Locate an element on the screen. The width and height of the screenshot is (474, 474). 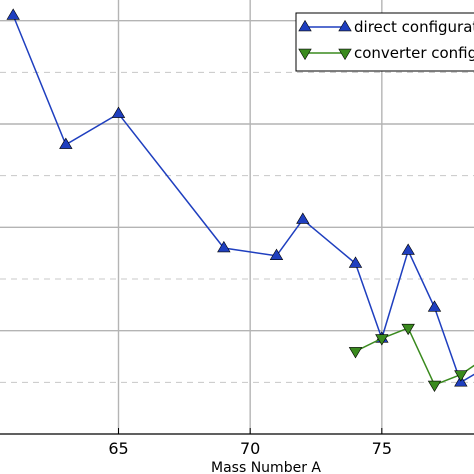
x-axis-label: Mass Number A is located at coordinates (266, 467).